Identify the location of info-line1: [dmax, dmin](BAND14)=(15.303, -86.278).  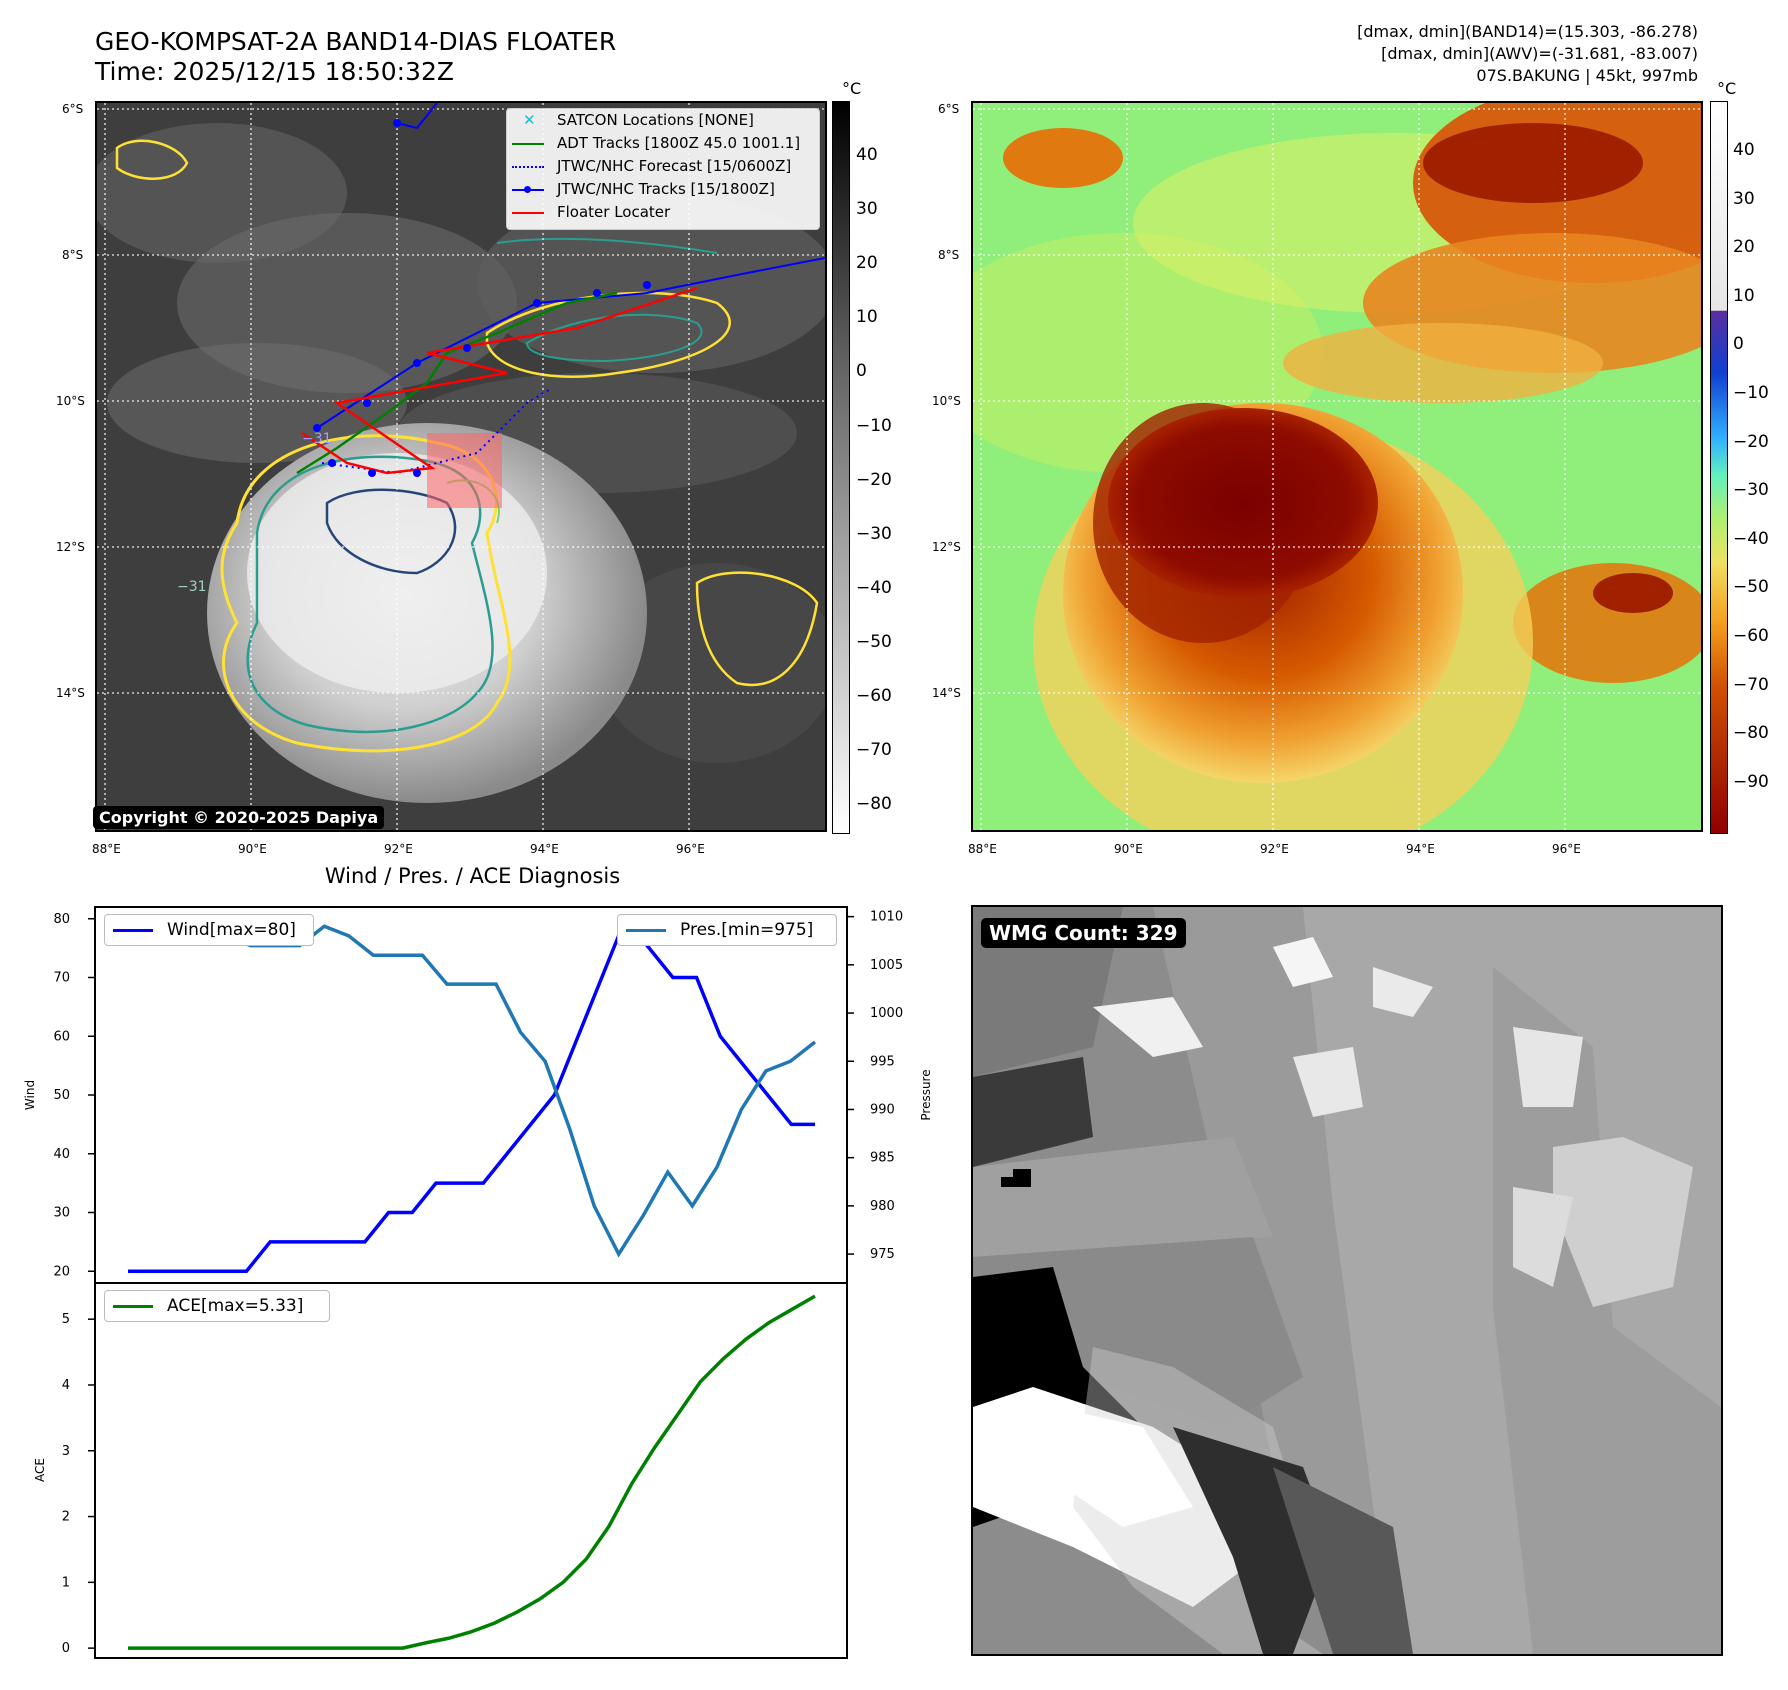
(1527, 31).